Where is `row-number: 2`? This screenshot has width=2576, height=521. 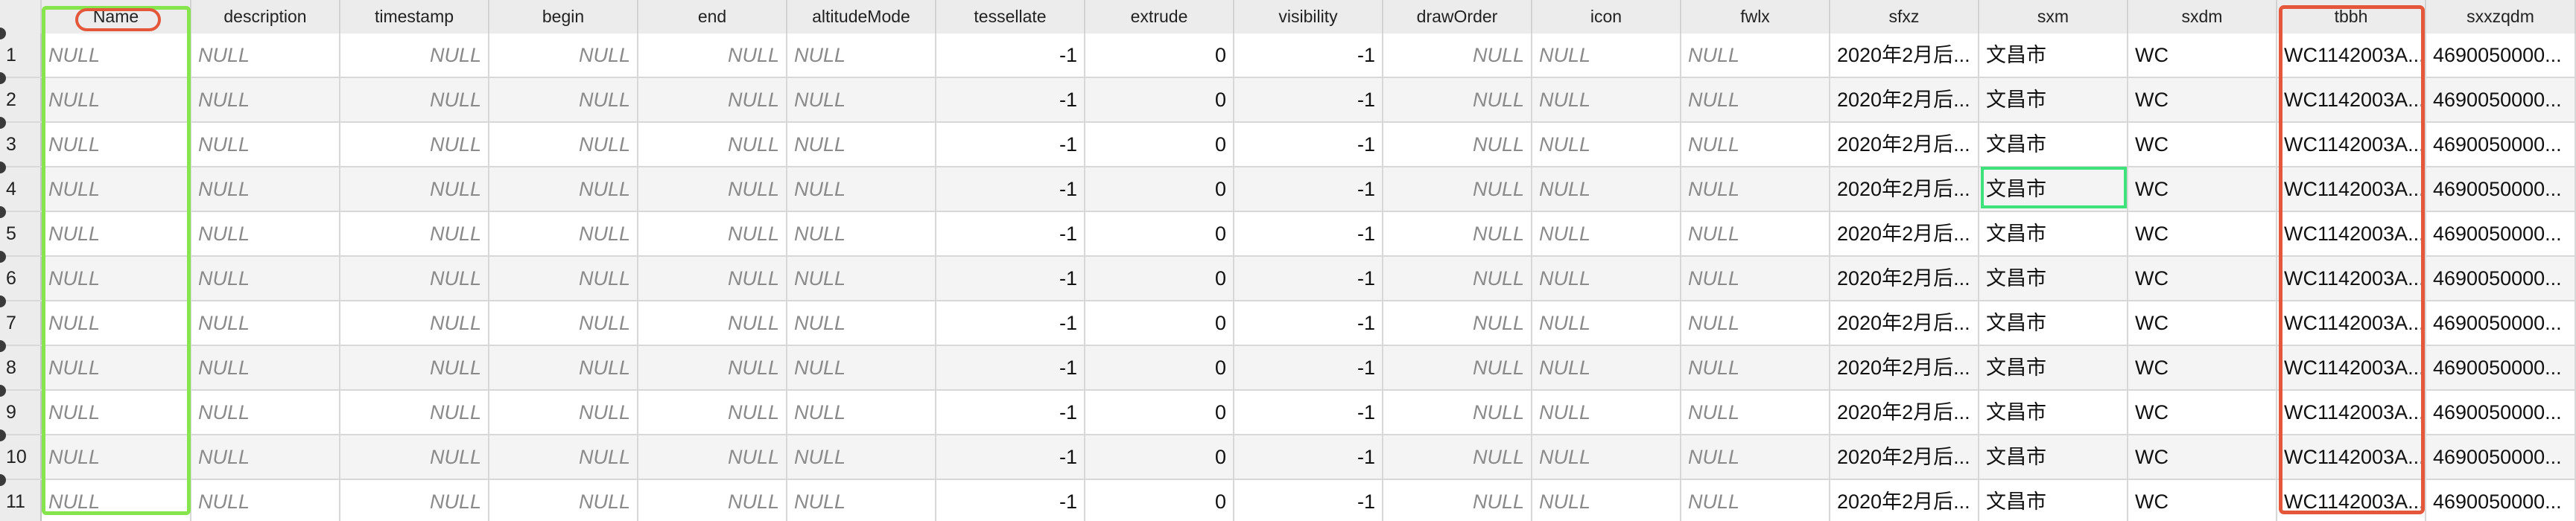
row-number: 2 is located at coordinates (21, 99).